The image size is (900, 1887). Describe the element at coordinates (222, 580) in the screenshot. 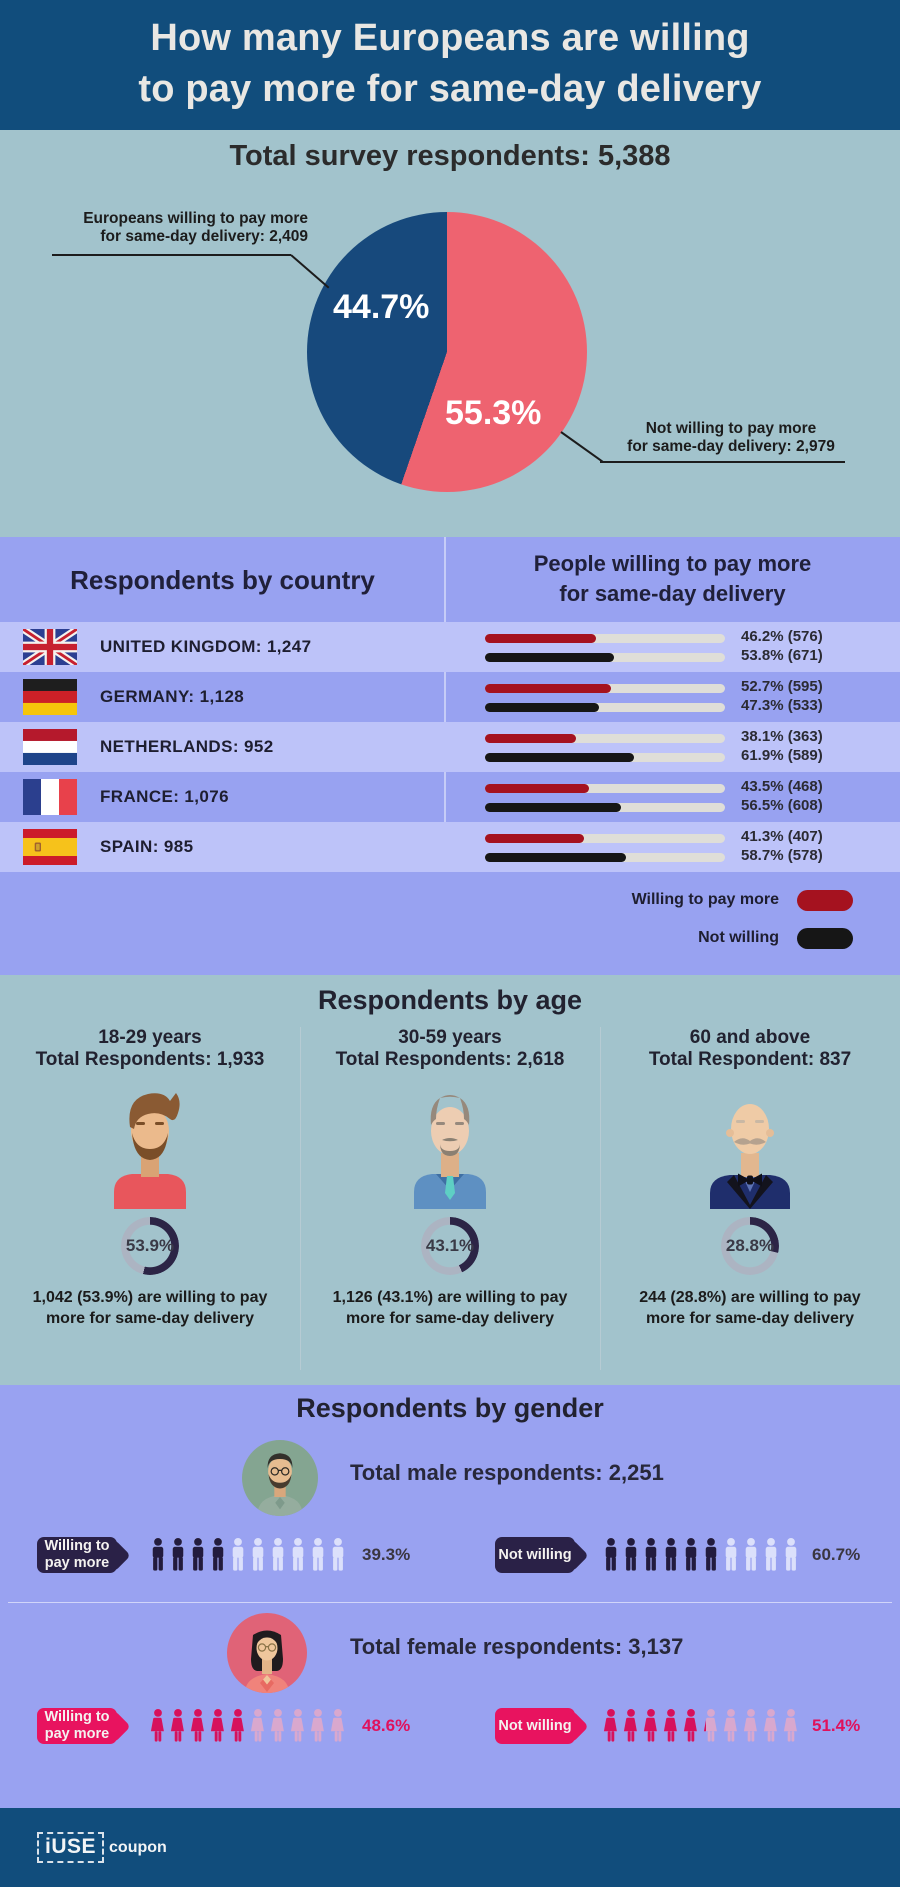

I see `countries-heading: Respondents by country` at that location.